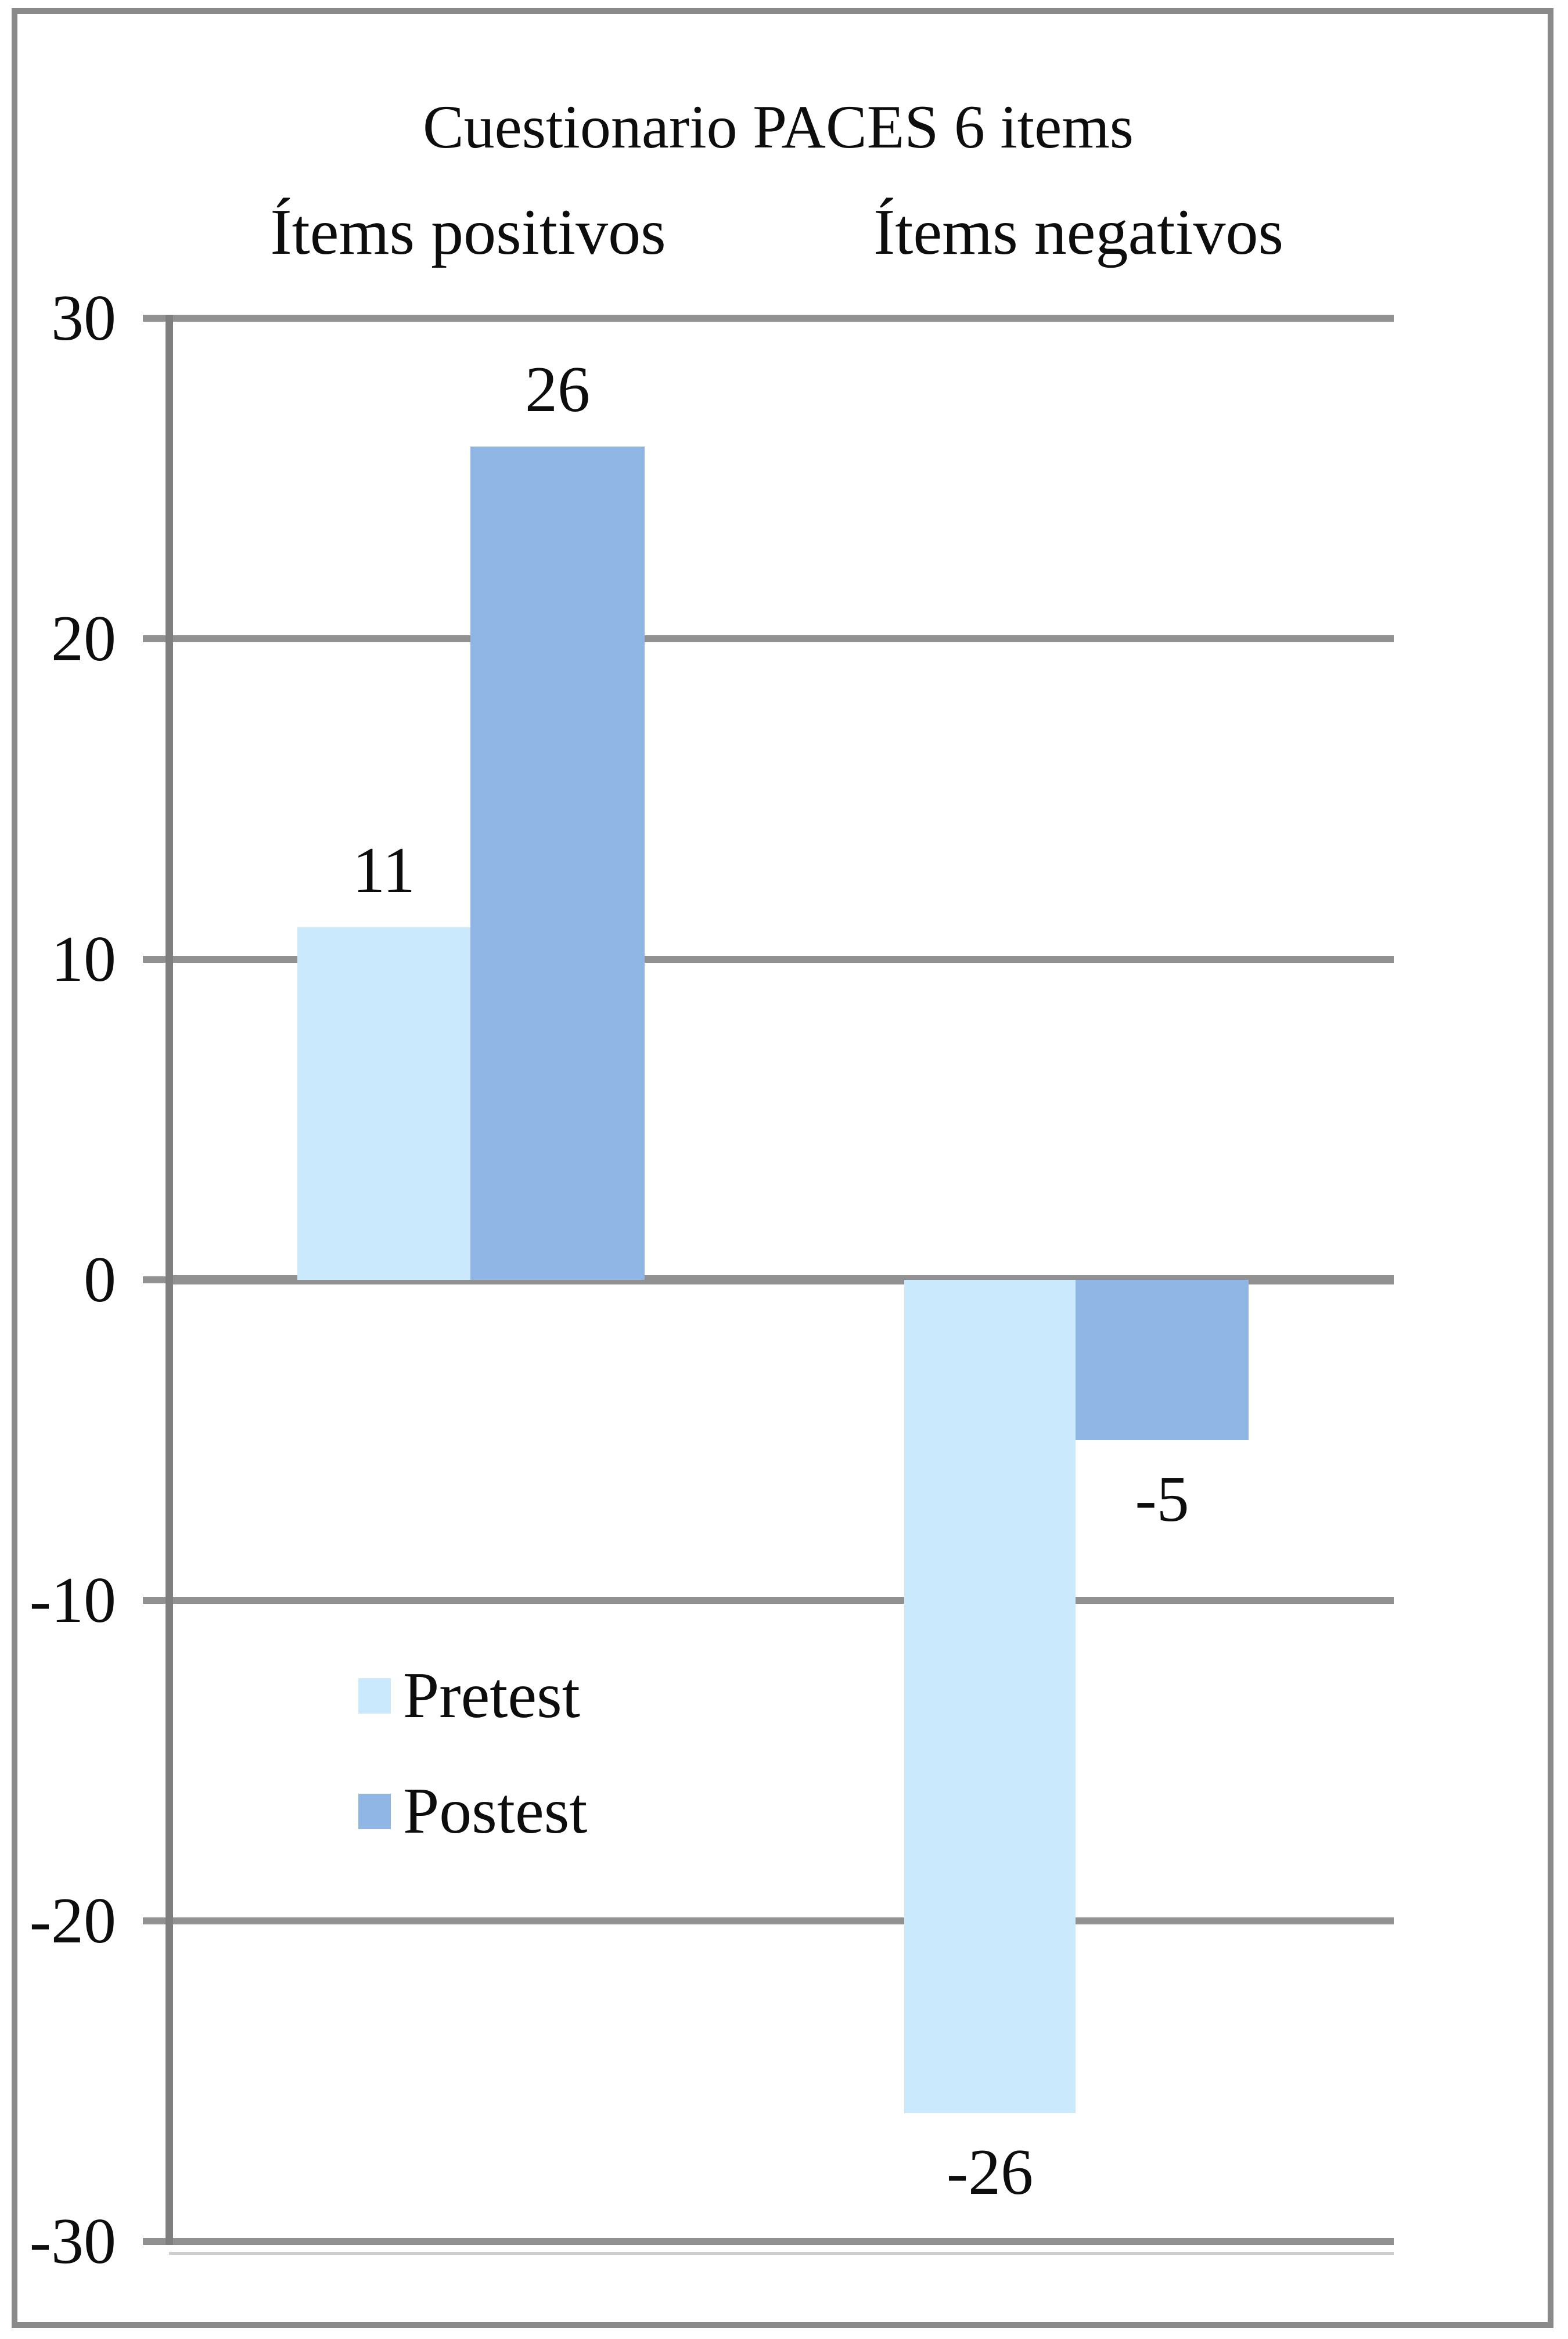 The image size is (1568, 2339). Describe the element at coordinates (375, 1696) in the screenshot. I see `legend-swatch-pretest` at that location.